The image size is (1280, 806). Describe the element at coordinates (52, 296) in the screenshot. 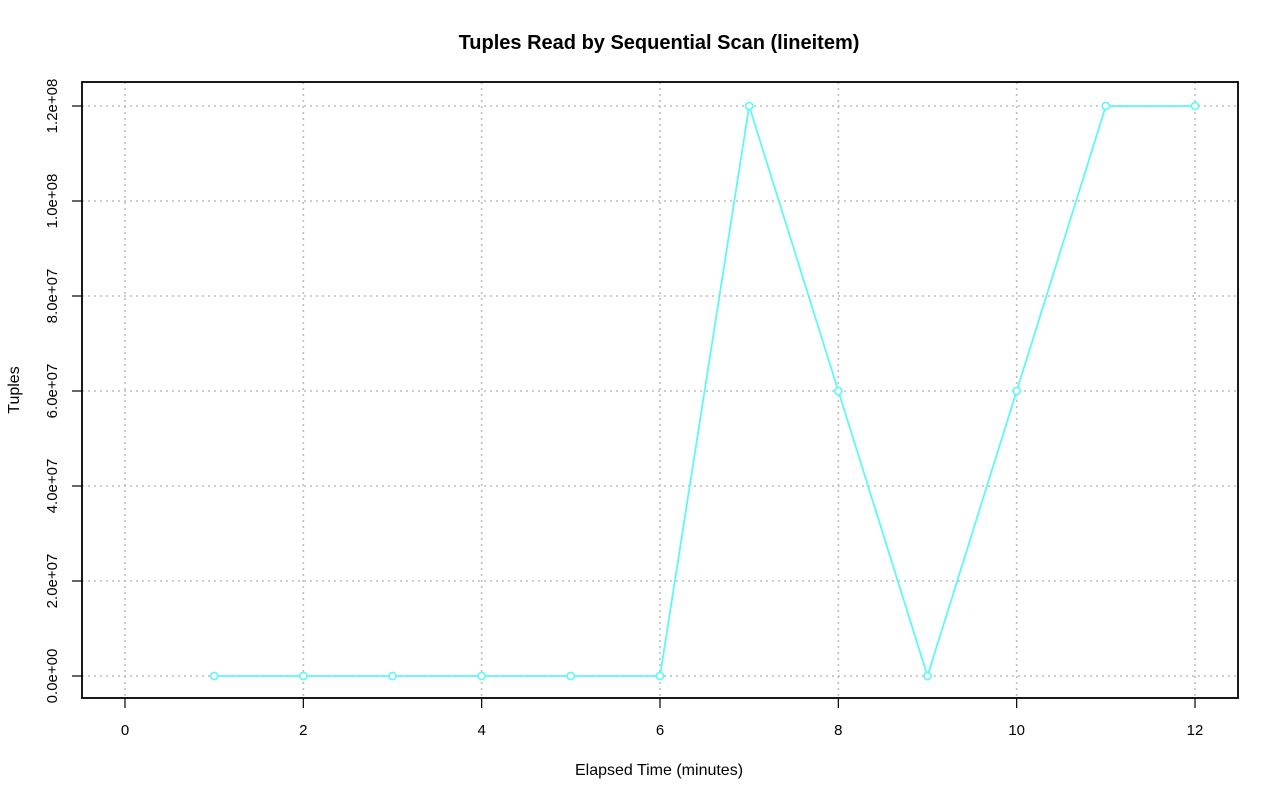

I see `y-tick-label: 8.0e+07` at that location.